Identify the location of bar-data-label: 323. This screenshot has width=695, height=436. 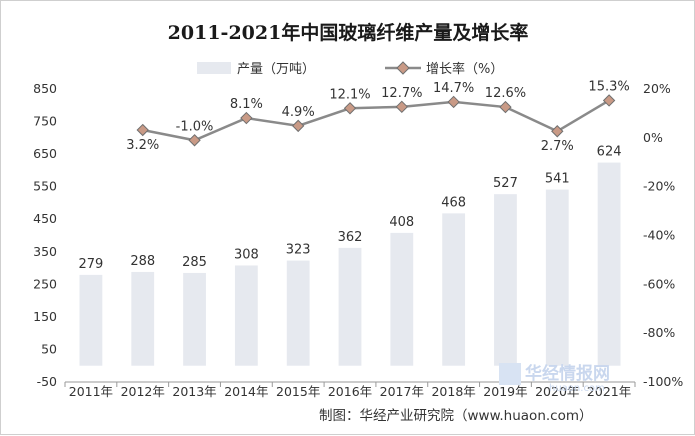
(298, 250).